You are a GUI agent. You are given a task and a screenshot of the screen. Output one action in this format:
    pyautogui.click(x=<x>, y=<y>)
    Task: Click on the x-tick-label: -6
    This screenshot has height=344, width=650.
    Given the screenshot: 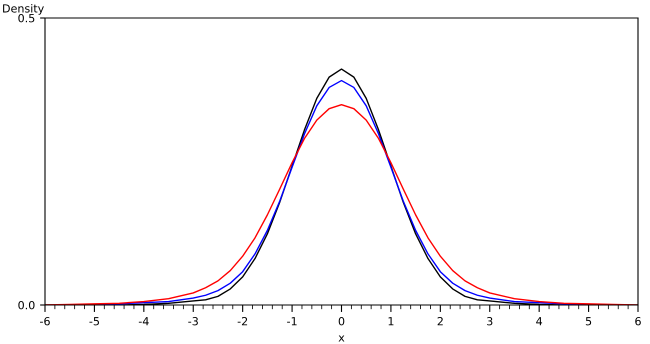 What is the action you would take?
    pyautogui.click(x=45, y=321)
    